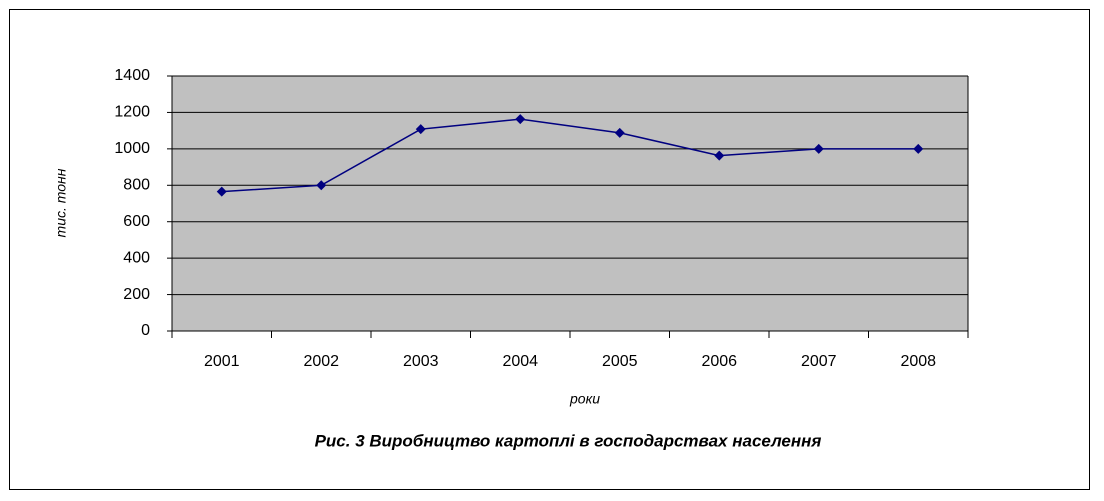  I want to click on x-tick-label: 2007, so click(819, 361).